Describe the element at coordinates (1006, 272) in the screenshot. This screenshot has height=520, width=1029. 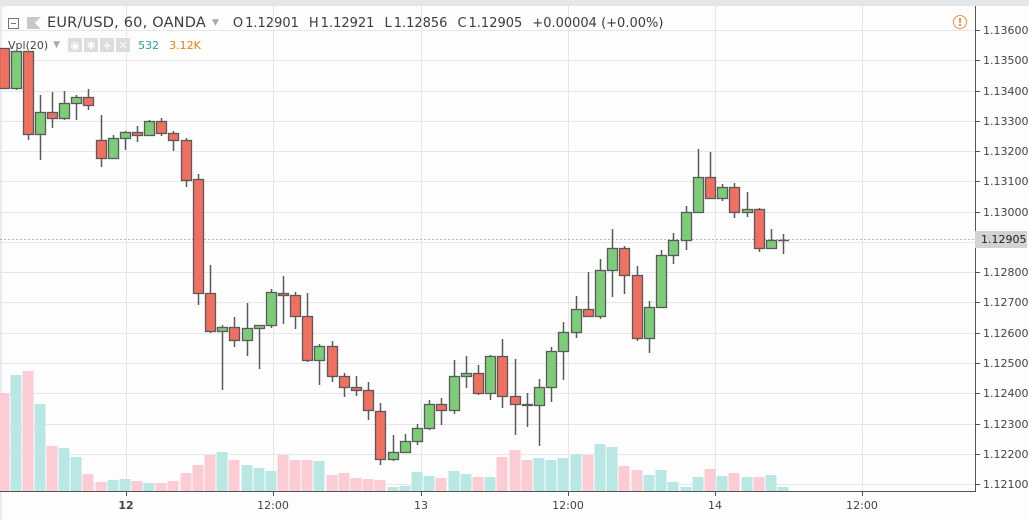
I see `price-tick-label: 1.12800` at that location.